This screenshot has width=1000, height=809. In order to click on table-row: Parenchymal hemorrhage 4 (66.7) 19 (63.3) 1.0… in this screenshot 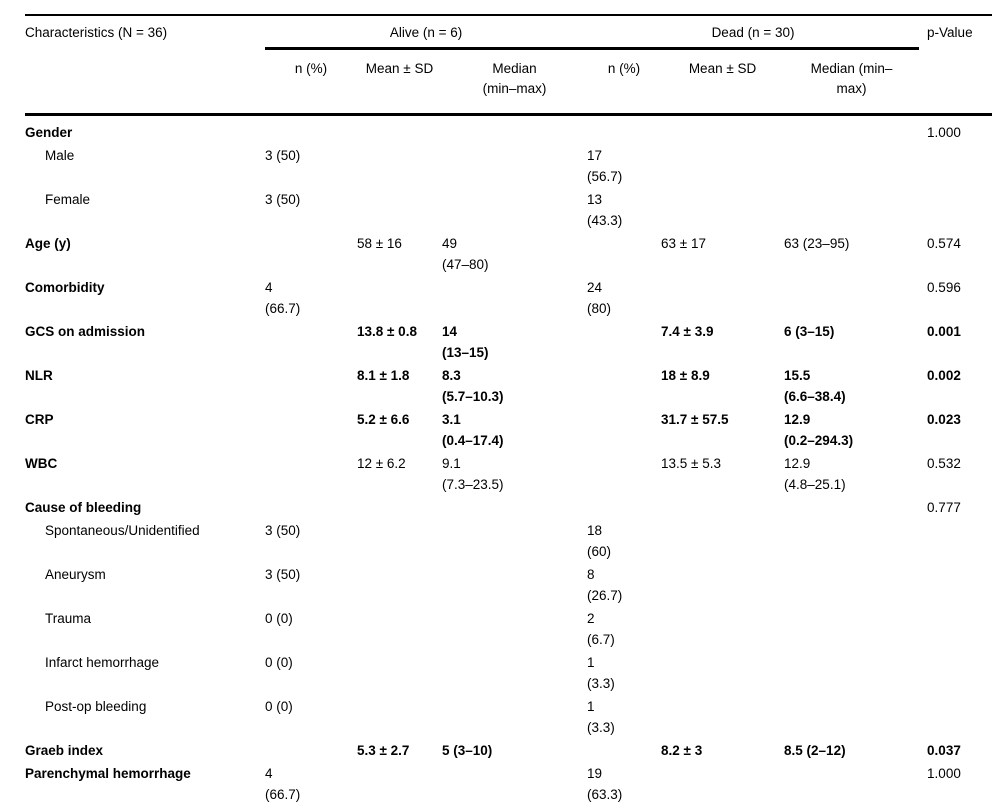, I will do `click(508, 785)`.